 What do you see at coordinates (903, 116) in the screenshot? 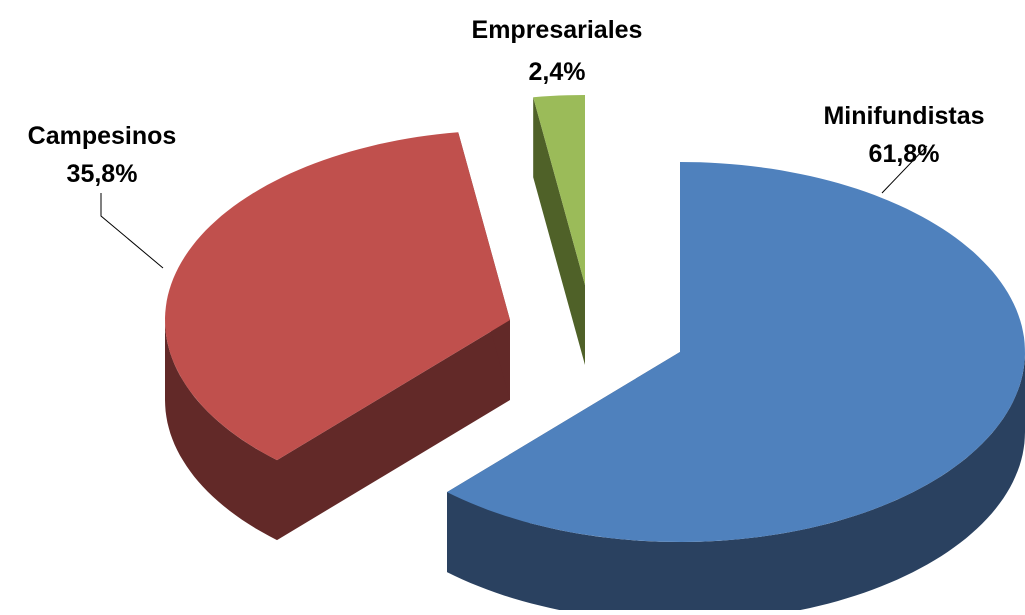
I see `slice-label-minifundistas: Minifundistas` at bounding box center [903, 116].